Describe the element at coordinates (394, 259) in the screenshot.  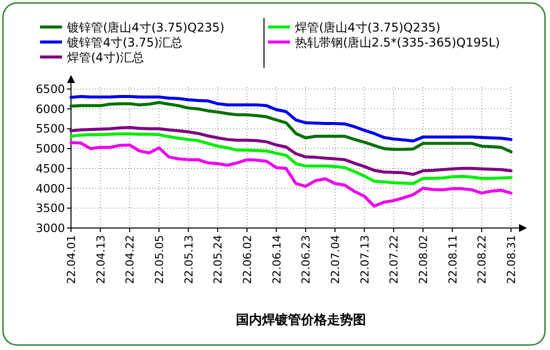
I see `x-tick-label: 22.07.22` at that location.